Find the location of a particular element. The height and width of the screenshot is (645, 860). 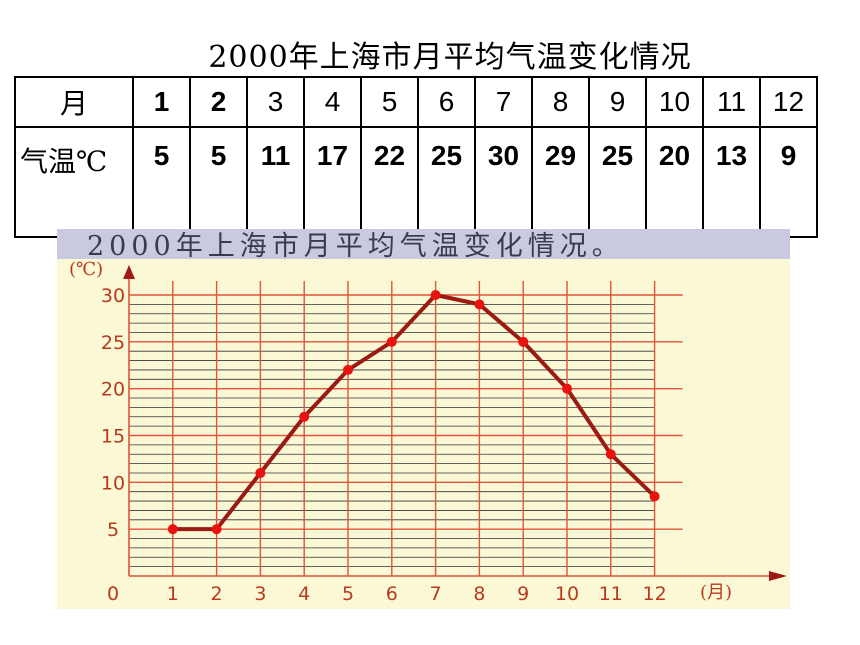

y-tick-label: 5 is located at coordinates (113, 530).